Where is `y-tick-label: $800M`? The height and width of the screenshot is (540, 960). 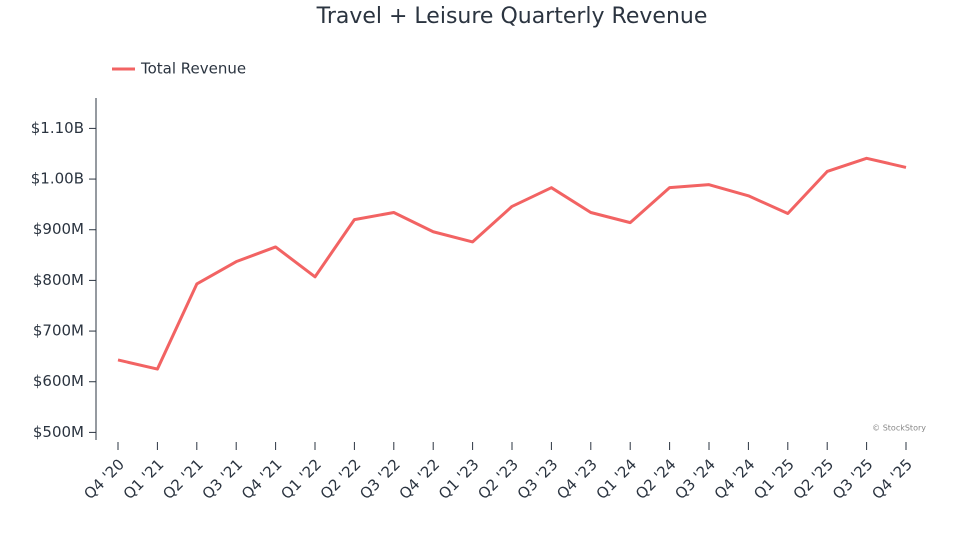
y-tick-label: $800M is located at coordinates (58, 280).